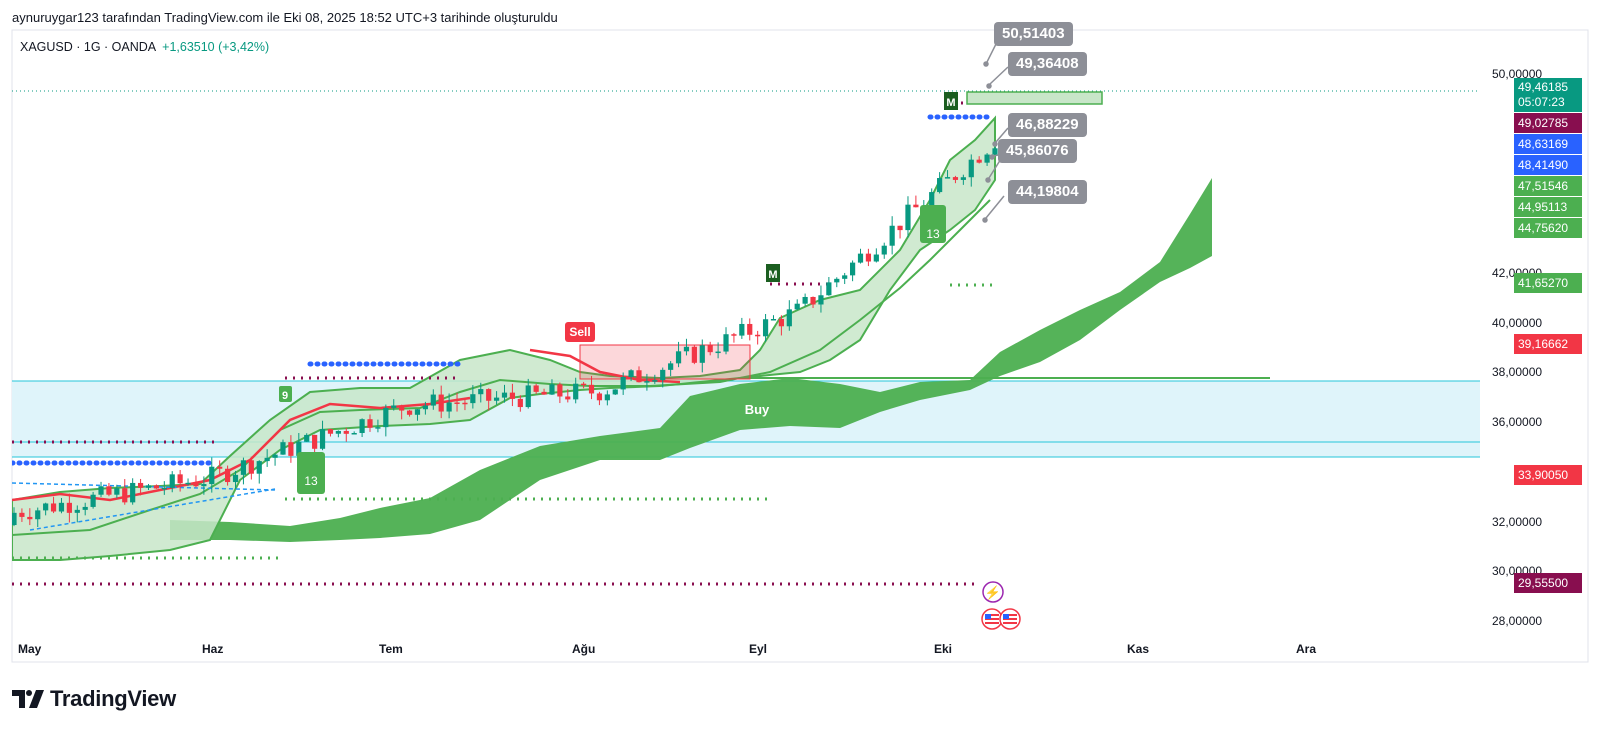 The height and width of the screenshot is (744, 1600). What do you see at coordinates (1543, 207) in the screenshot?
I see `price-label-value: 44,95113` at bounding box center [1543, 207].